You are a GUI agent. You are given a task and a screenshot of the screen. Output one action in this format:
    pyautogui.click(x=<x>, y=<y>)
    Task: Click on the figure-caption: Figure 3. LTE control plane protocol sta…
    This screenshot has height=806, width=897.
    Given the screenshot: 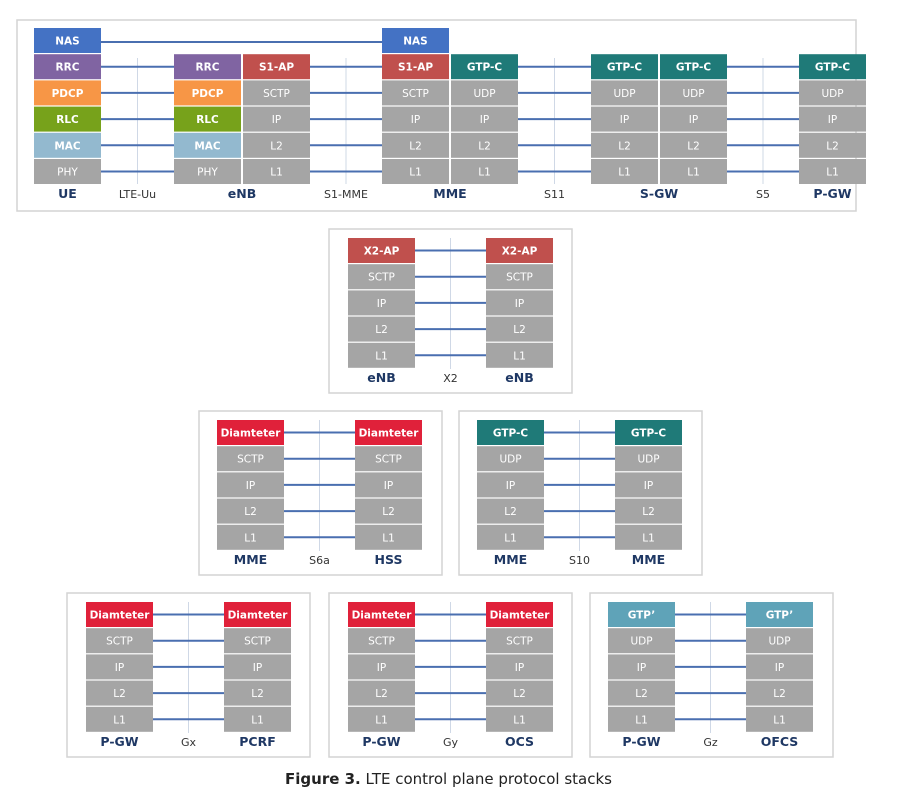 What is the action you would take?
    pyautogui.click(x=448, y=779)
    